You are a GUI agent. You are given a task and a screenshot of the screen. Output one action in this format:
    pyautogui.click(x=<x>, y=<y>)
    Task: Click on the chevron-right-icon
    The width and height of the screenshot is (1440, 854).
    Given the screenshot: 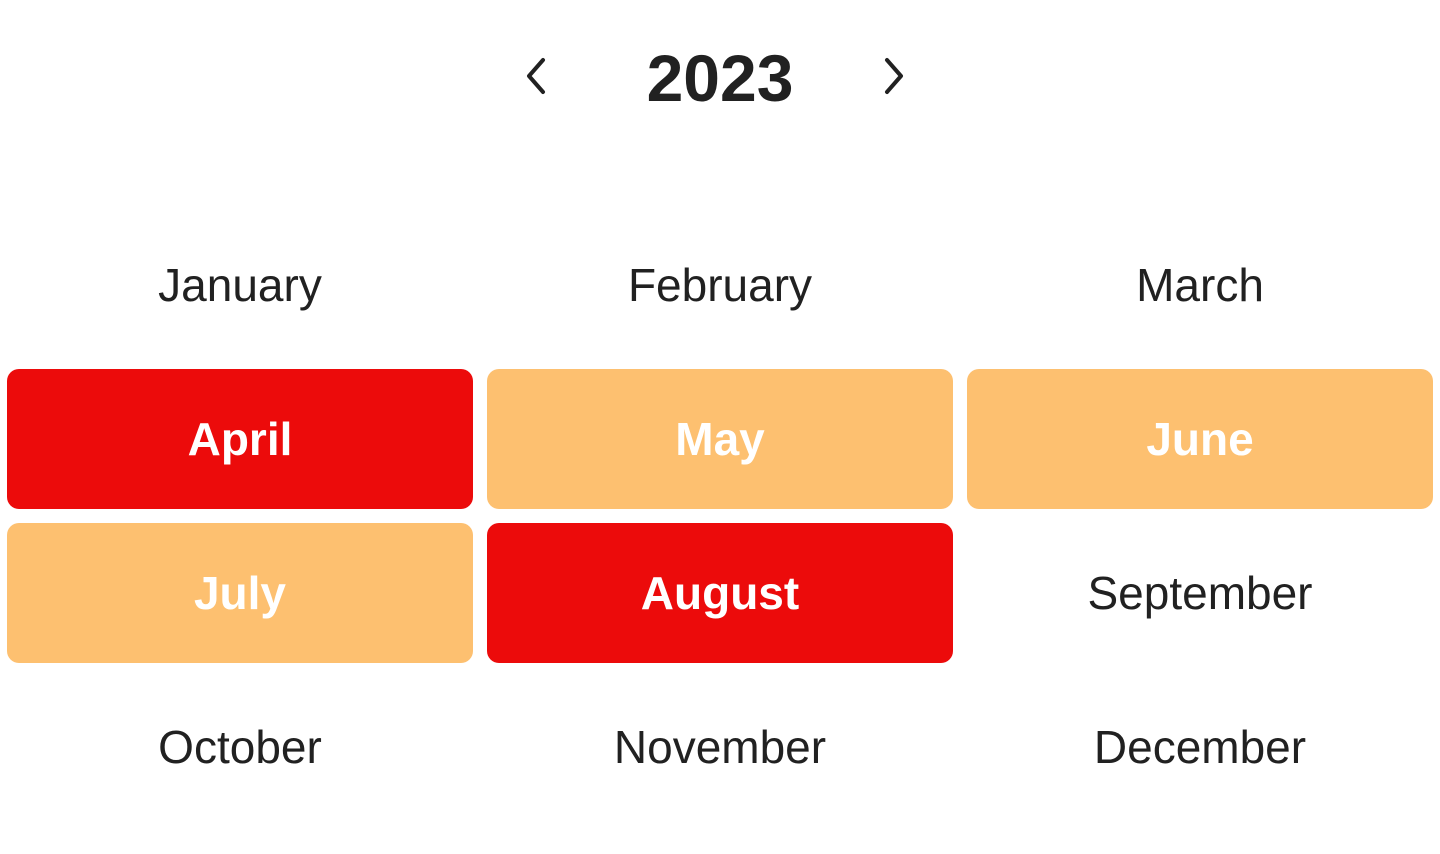 What is the action you would take?
    pyautogui.click(x=894, y=76)
    